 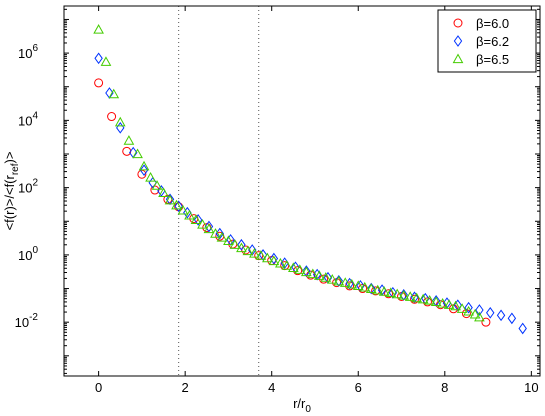 I want to click on legend-label: β=6.0, so click(x=492, y=23).